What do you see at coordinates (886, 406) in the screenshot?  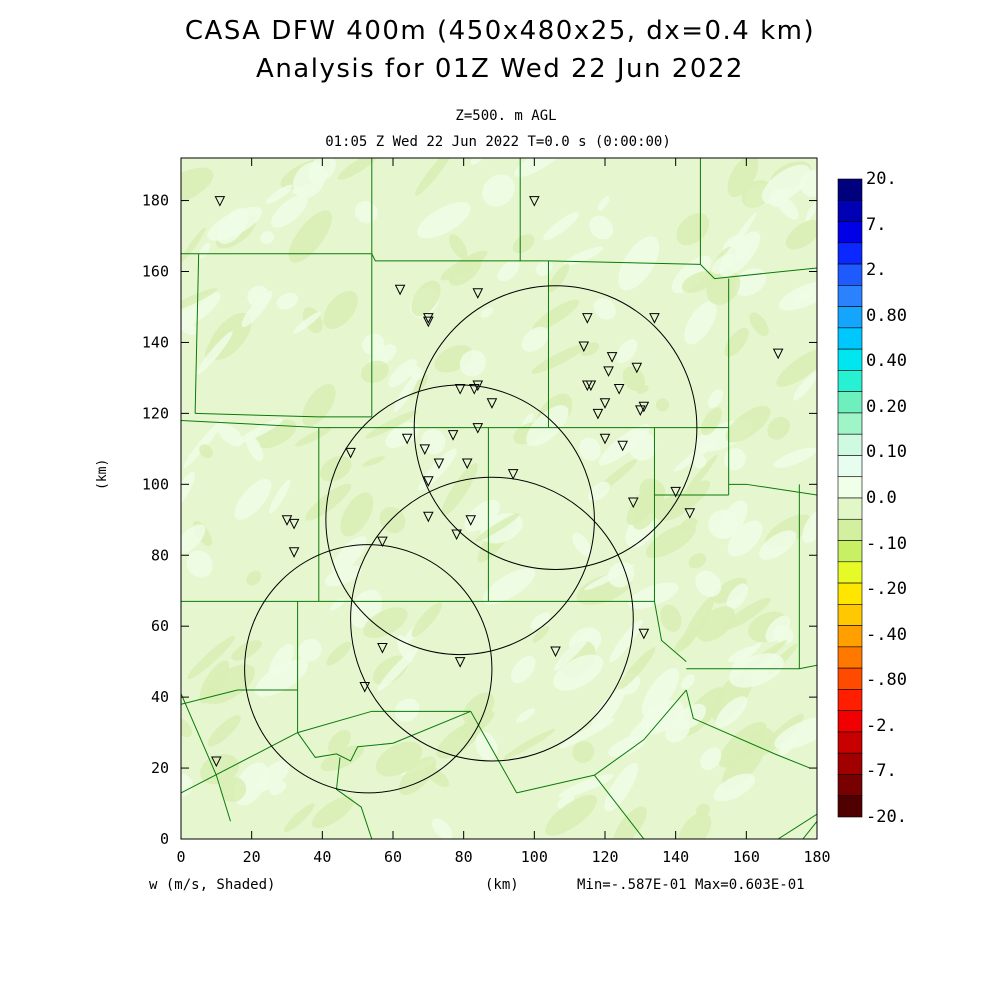 I see `colorbar-label: 0.20` at bounding box center [886, 406].